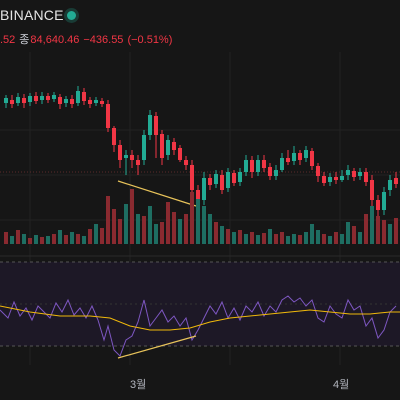 The image size is (400, 400). What do you see at coordinates (341, 385) in the screenshot?
I see `x-axis-label-april: 4월` at bounding box center [341, 385].